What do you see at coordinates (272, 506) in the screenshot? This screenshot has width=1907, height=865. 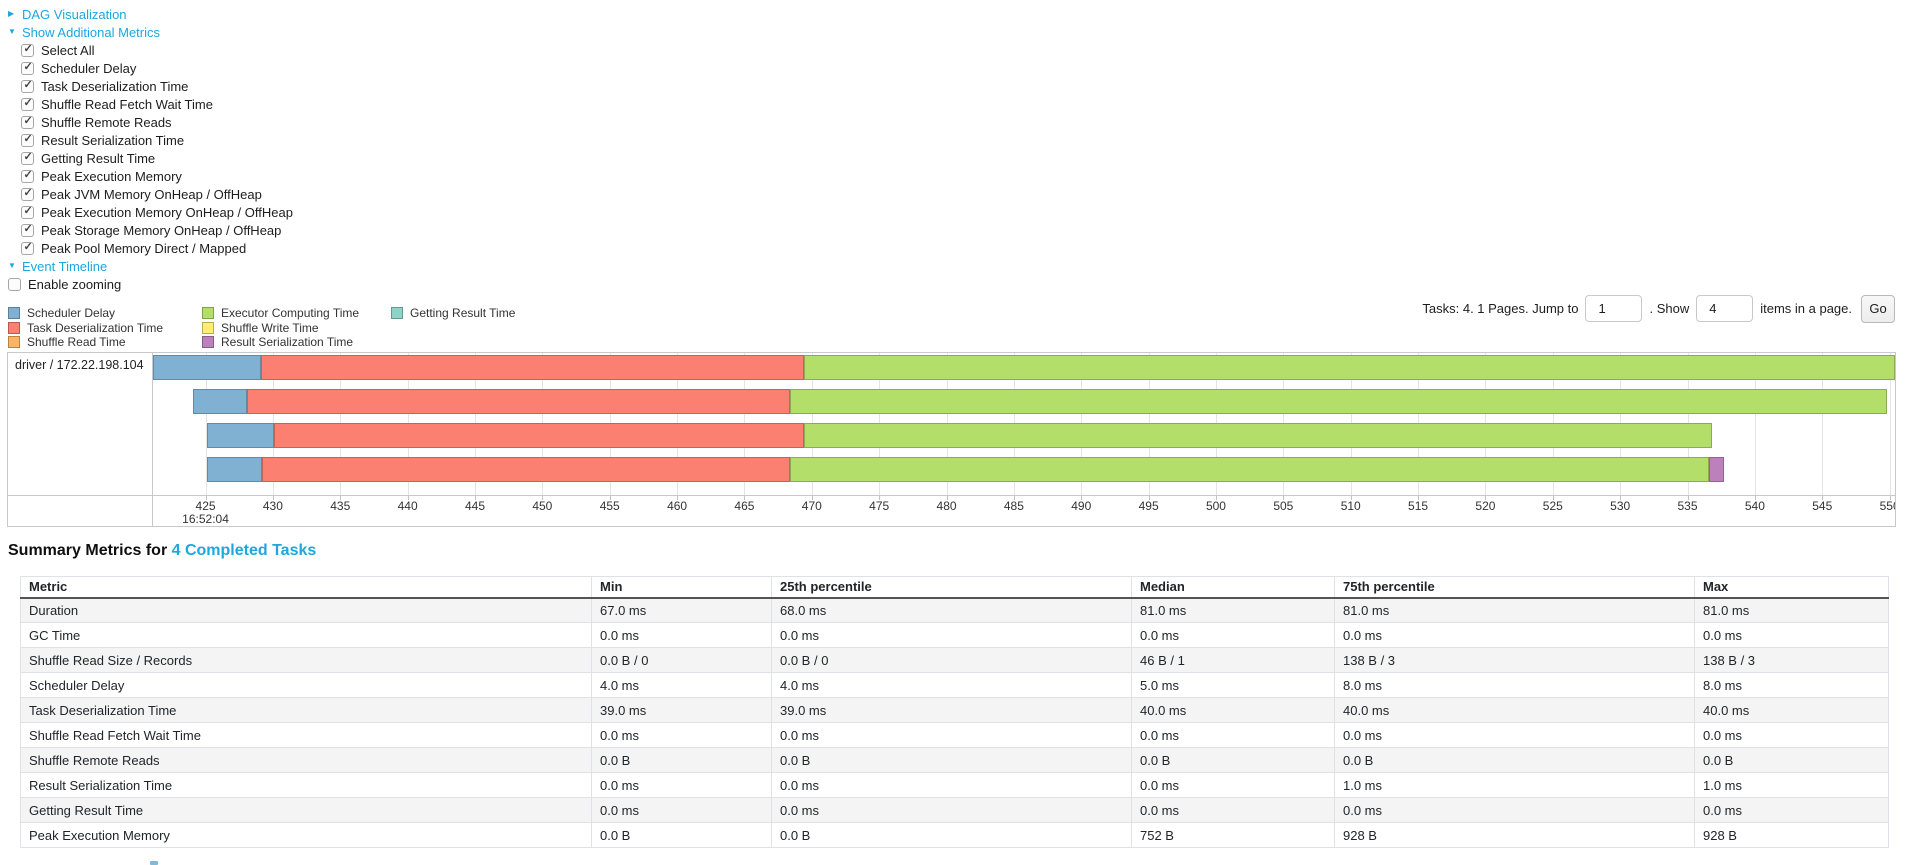 I see `axis-tick-label: 430` at bounding box center [272, 506].